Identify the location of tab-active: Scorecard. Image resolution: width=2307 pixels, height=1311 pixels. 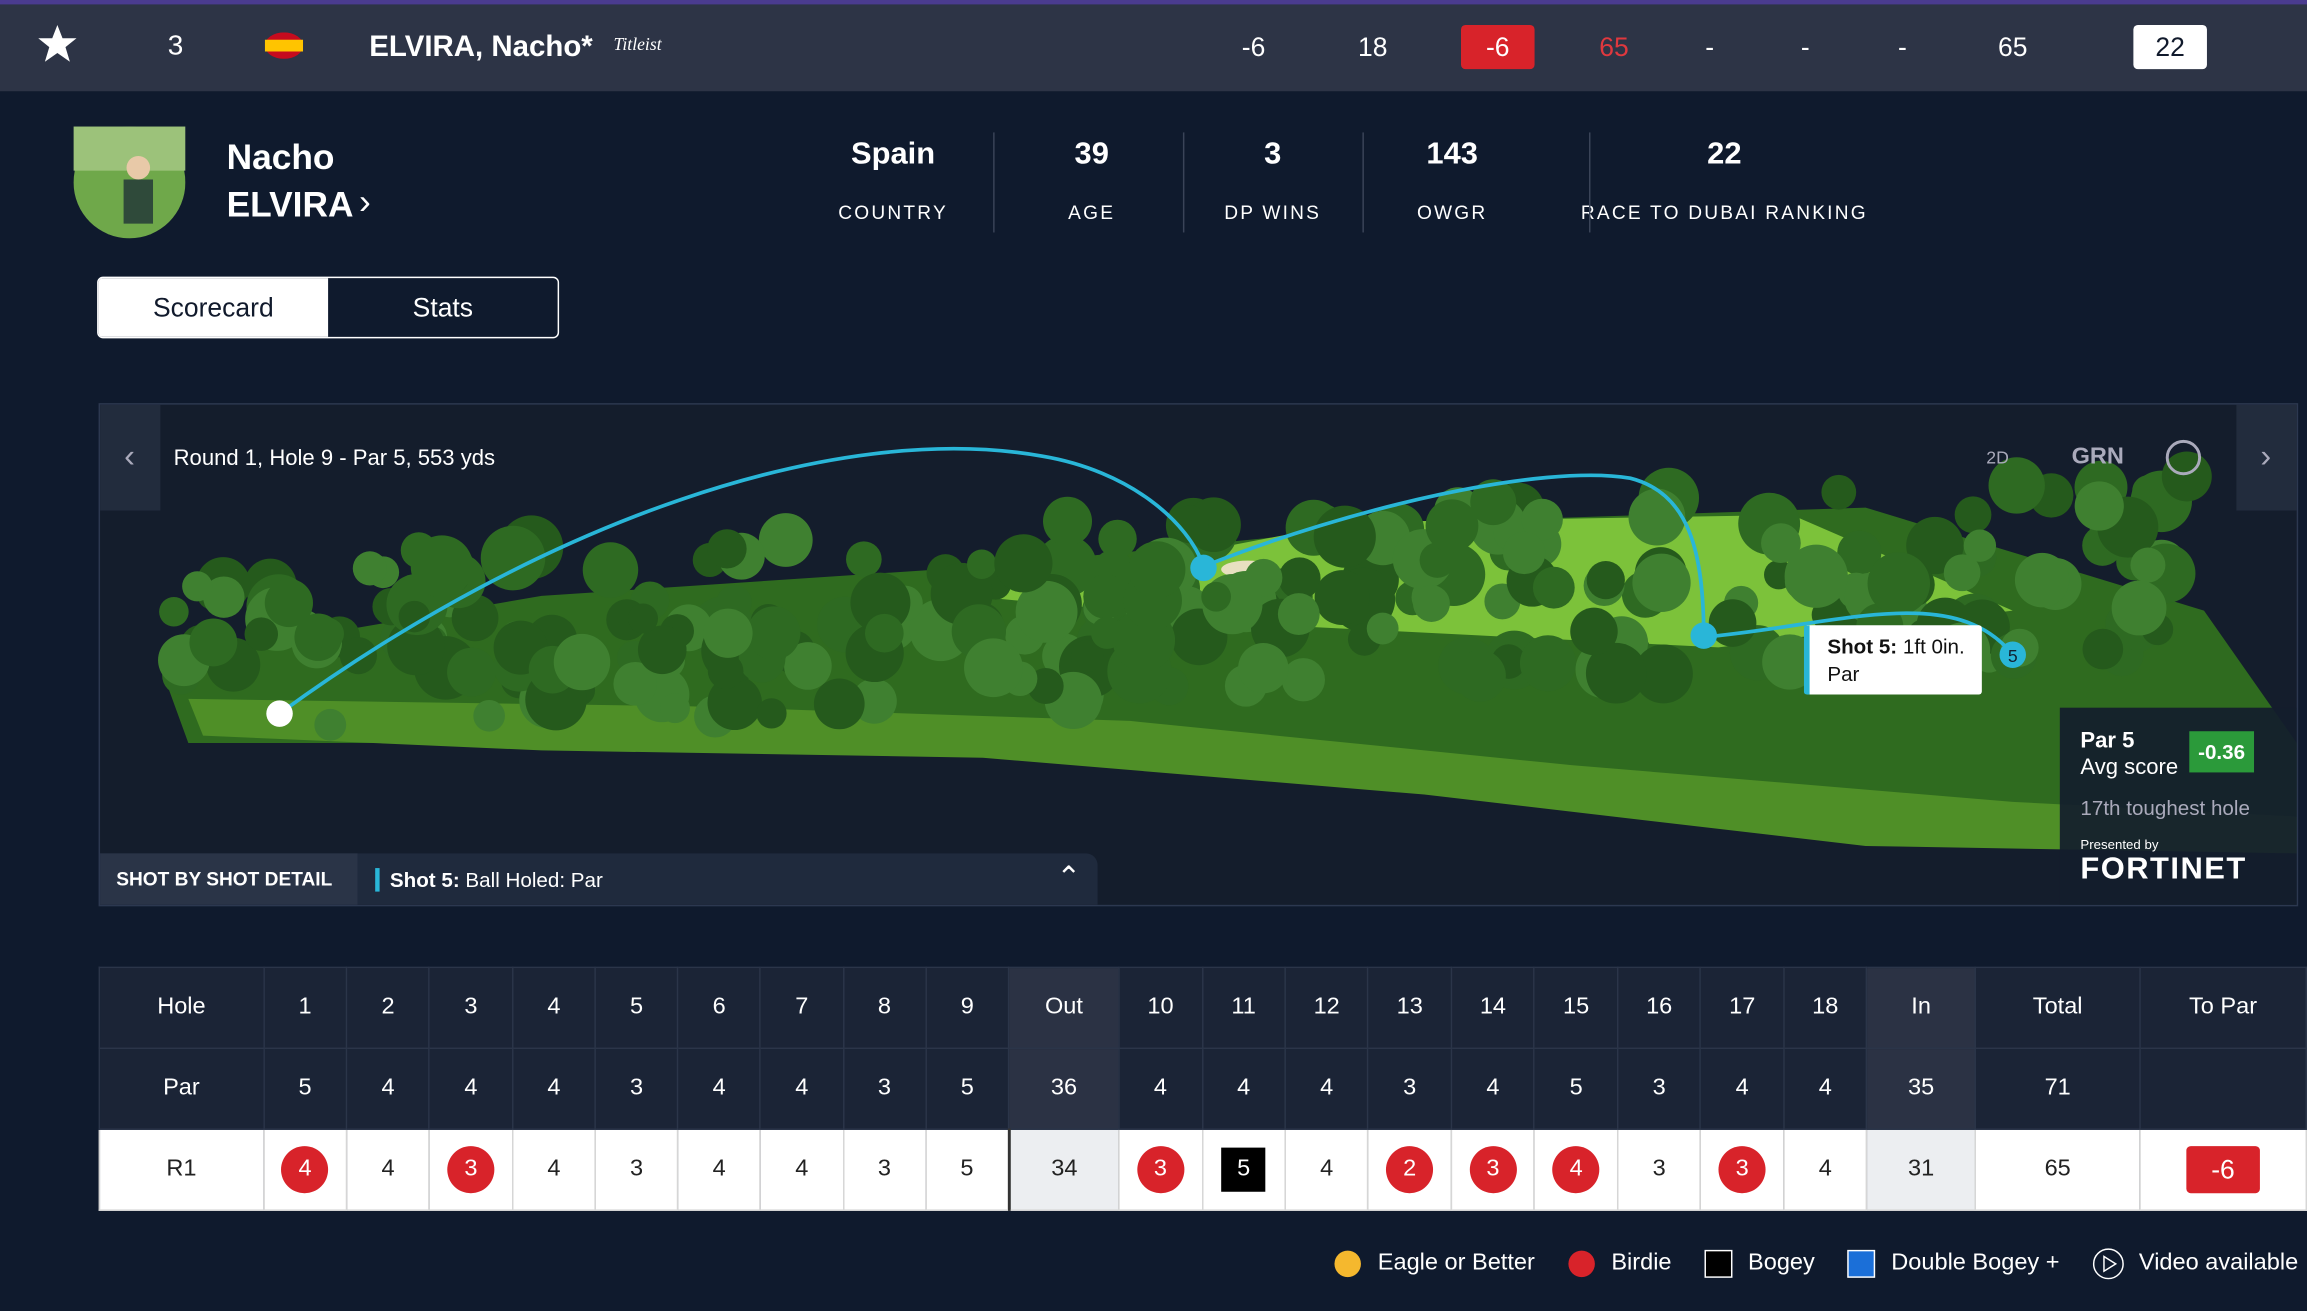
(213, 307).